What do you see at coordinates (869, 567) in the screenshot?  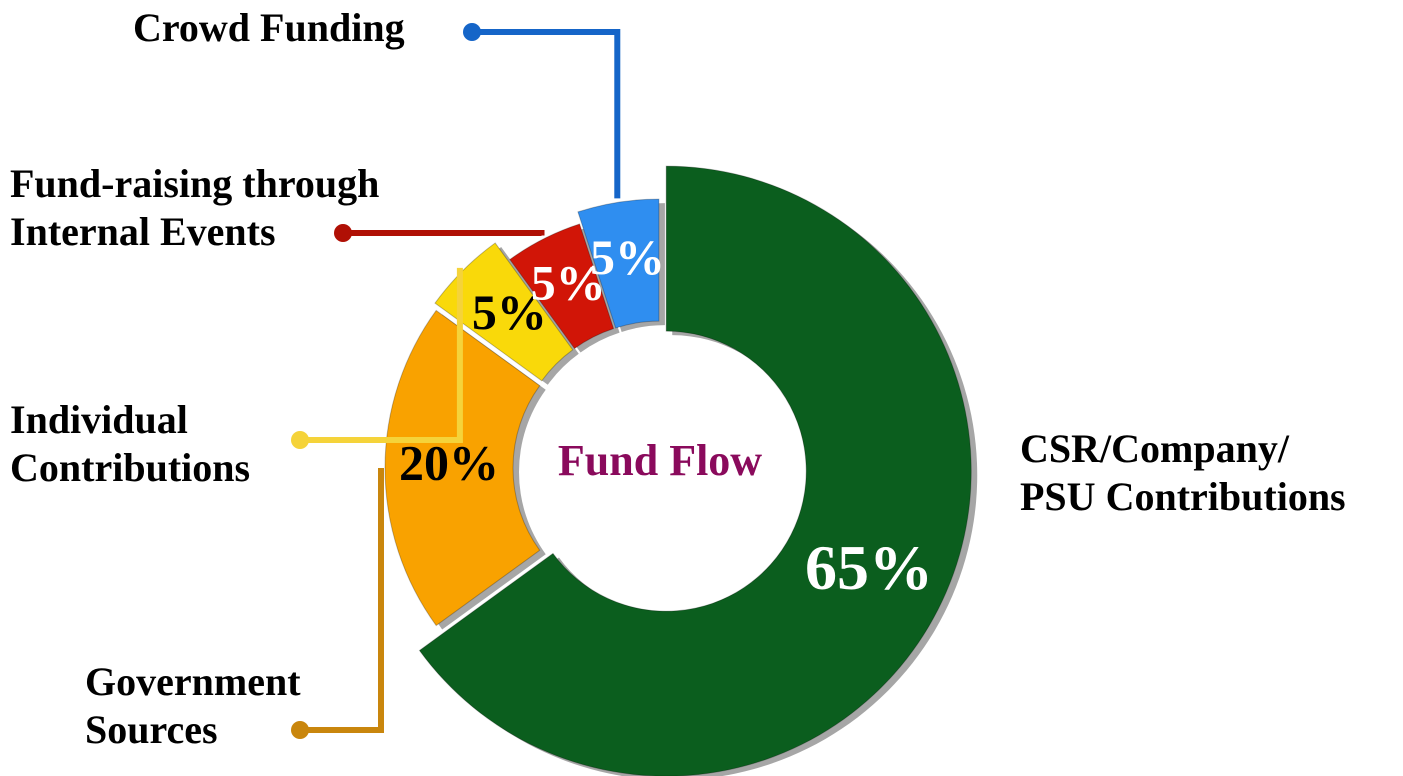 I see `value-label: 65%` at bounding box center [869, 567].